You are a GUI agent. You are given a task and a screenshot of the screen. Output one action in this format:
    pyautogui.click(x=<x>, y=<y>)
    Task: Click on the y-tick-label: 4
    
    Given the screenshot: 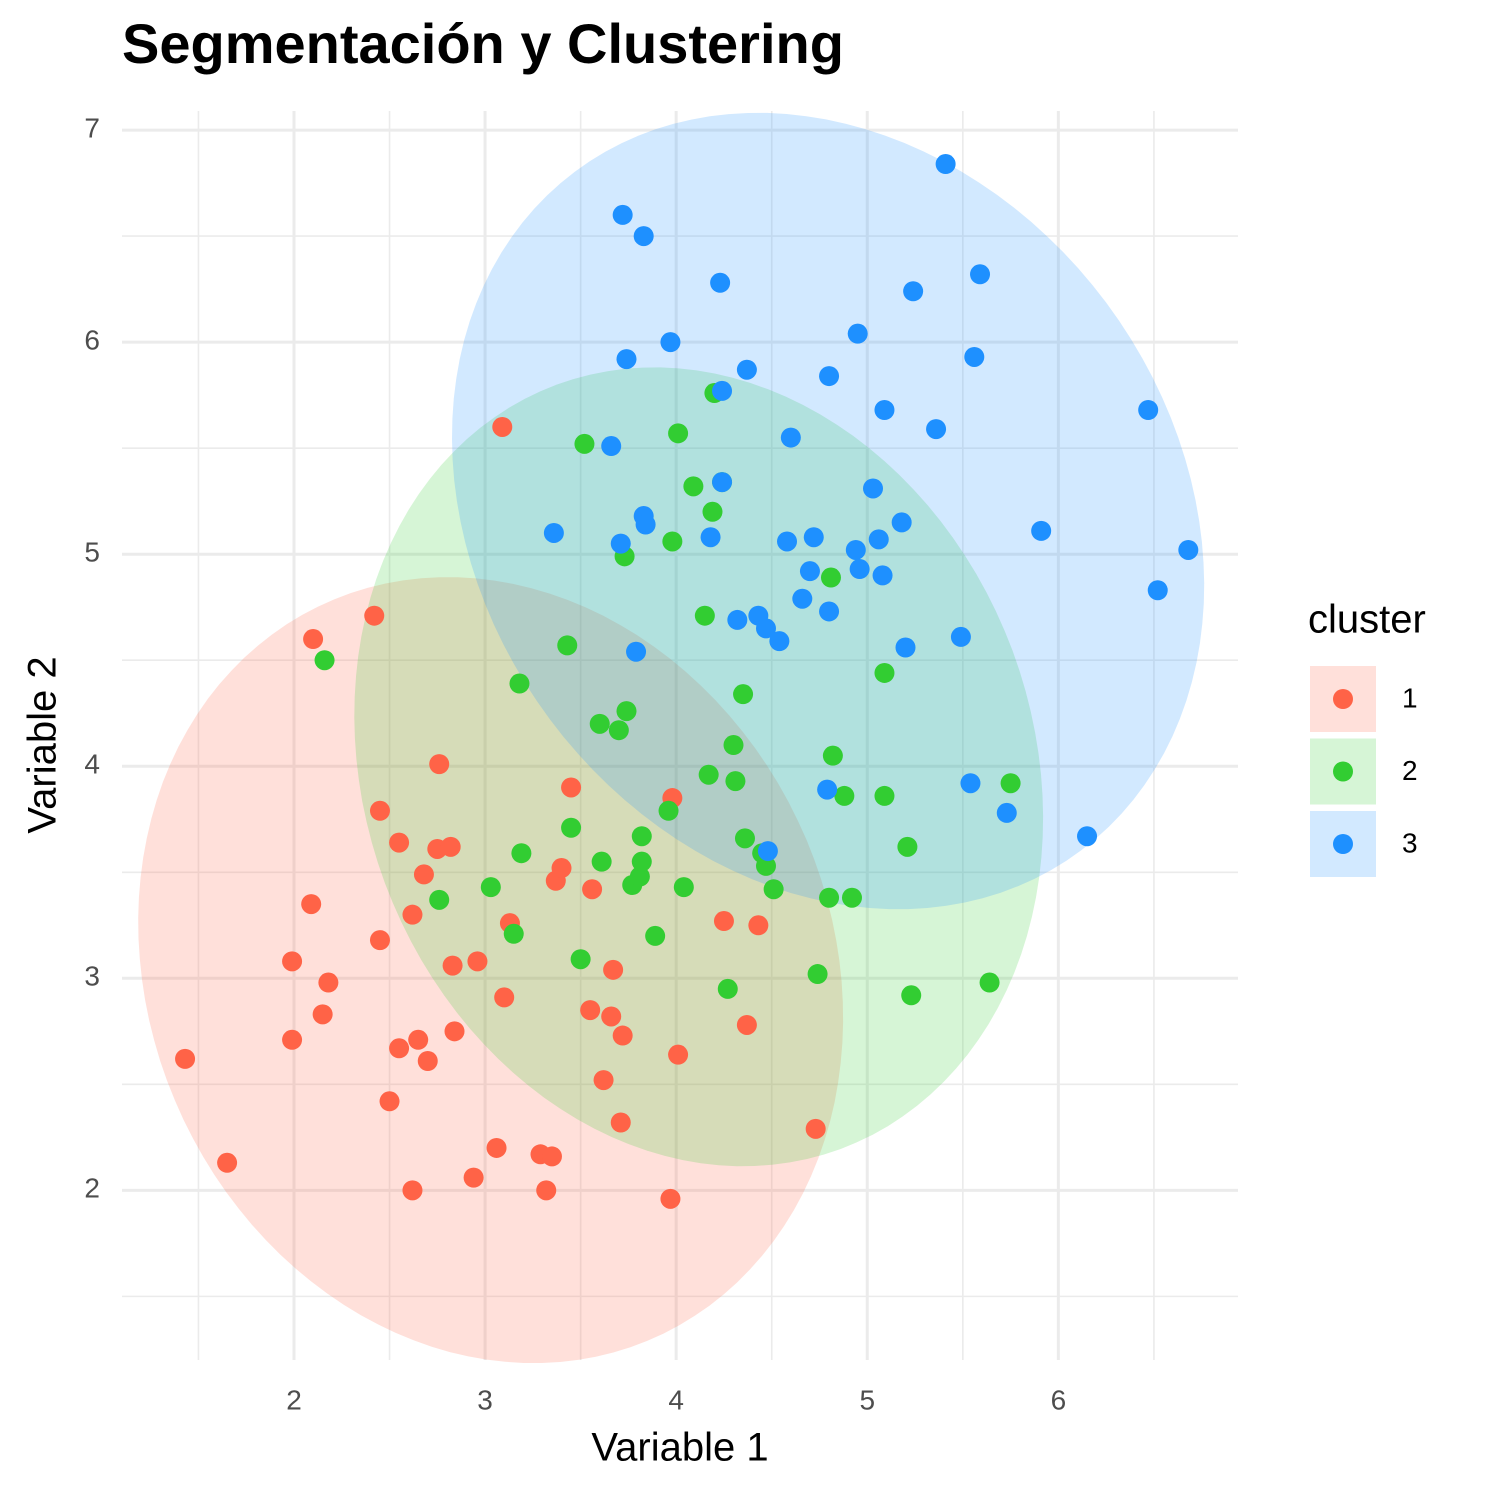 What is the action you would take?
    pyautogui.click(x=92, y=764)
    